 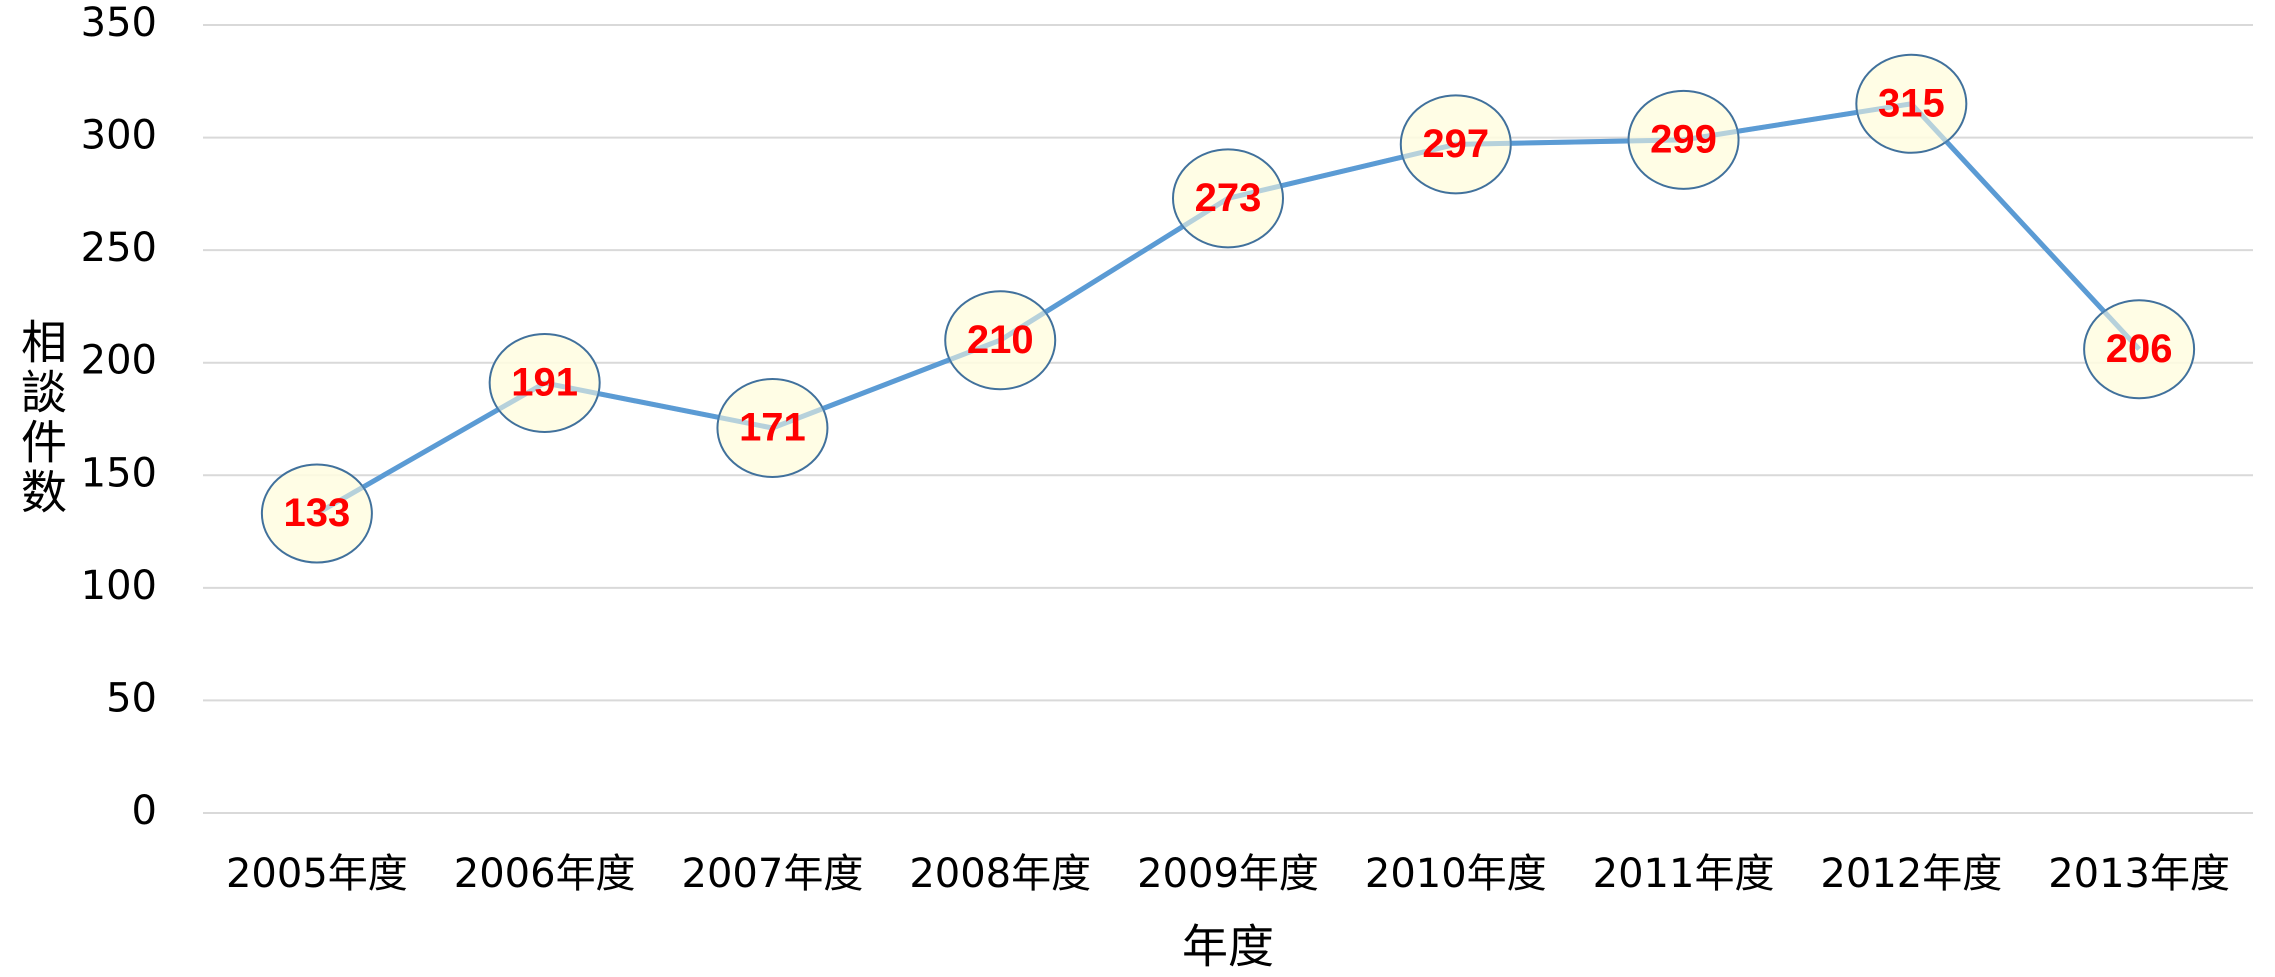 I want to click on data-label: 315, so click(x=1911, y=103).